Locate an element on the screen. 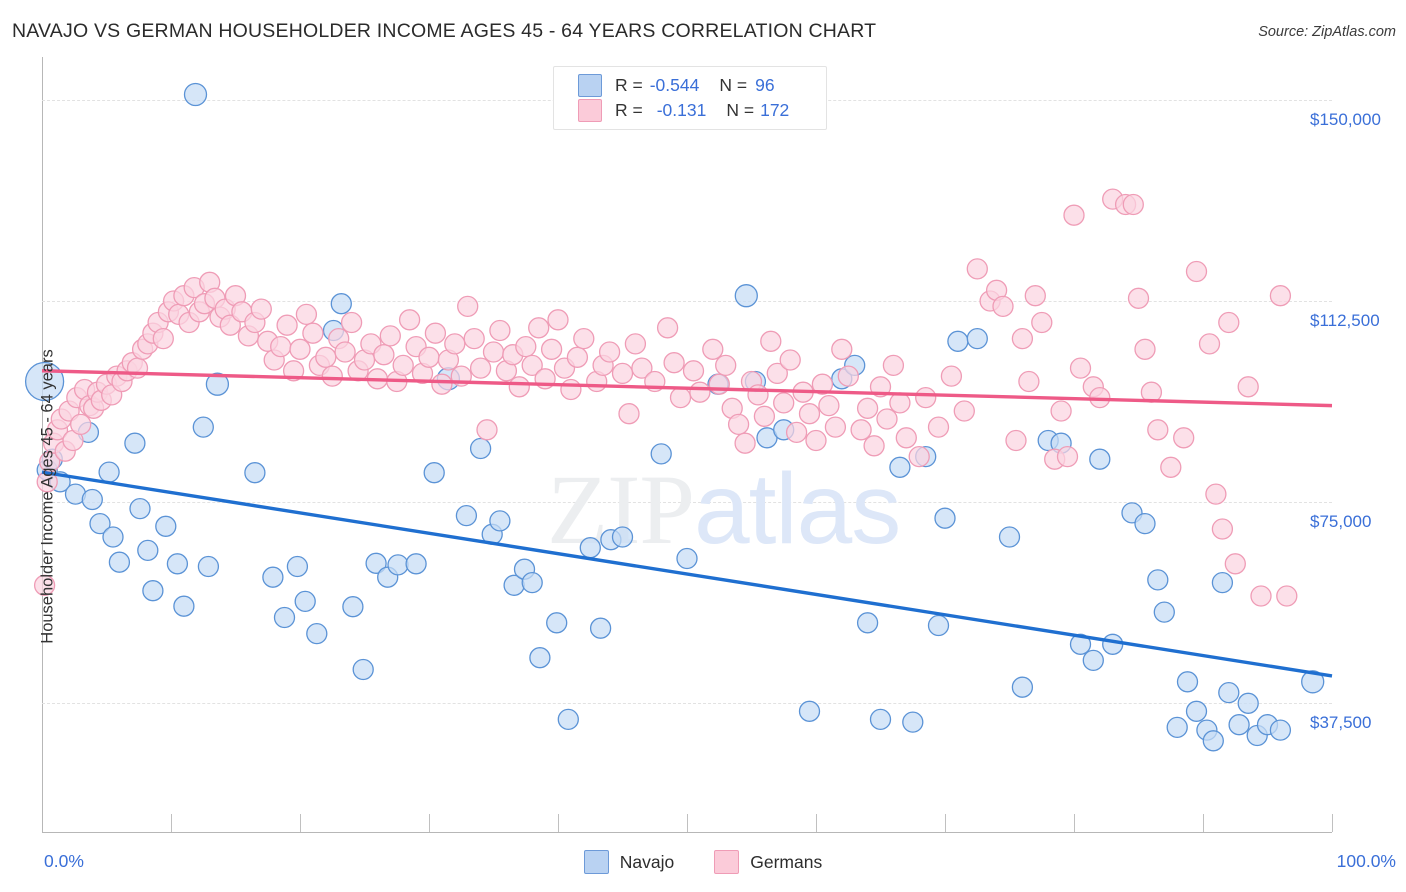 This screenshot has width=1406, height=892. trendline-germans is located at coordinates (687, 388).